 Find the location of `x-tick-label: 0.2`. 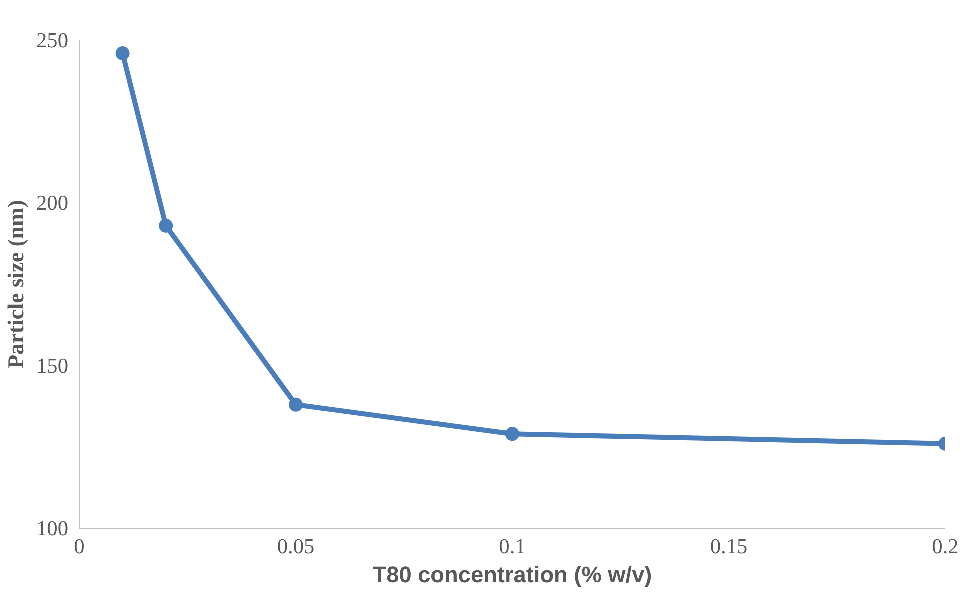

x-tick-label: 0.2 is located at coordinates (945, 546).